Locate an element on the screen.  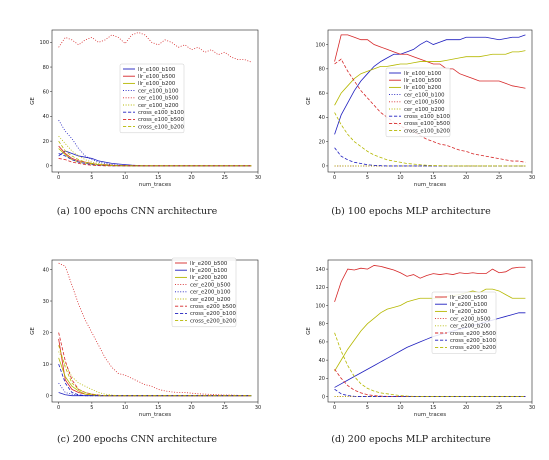
legend-entry: cross_e200_b200 is located at coordinates (213, 321).